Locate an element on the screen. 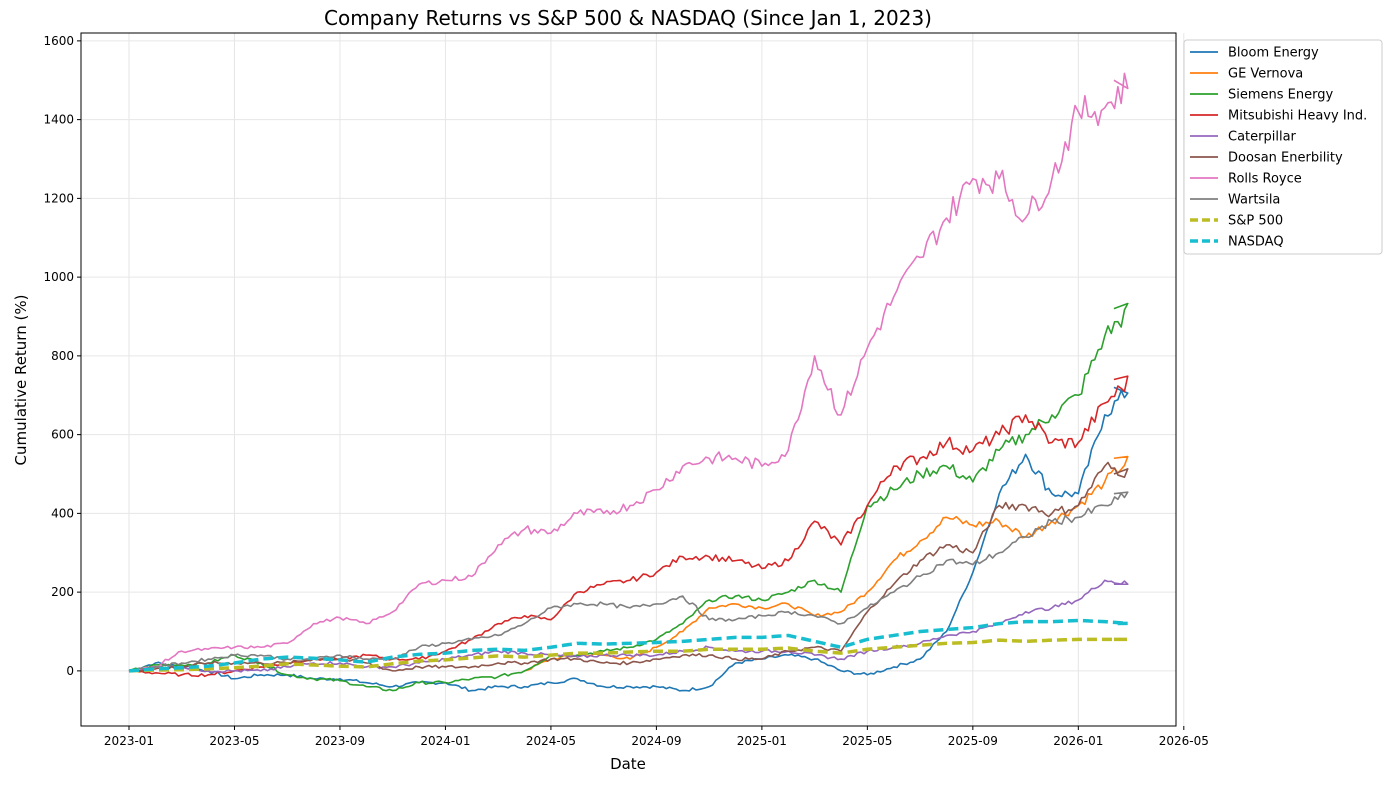  legend-label: Mitsubishi Heavy Ind. is located at coordinates (1297, 116).